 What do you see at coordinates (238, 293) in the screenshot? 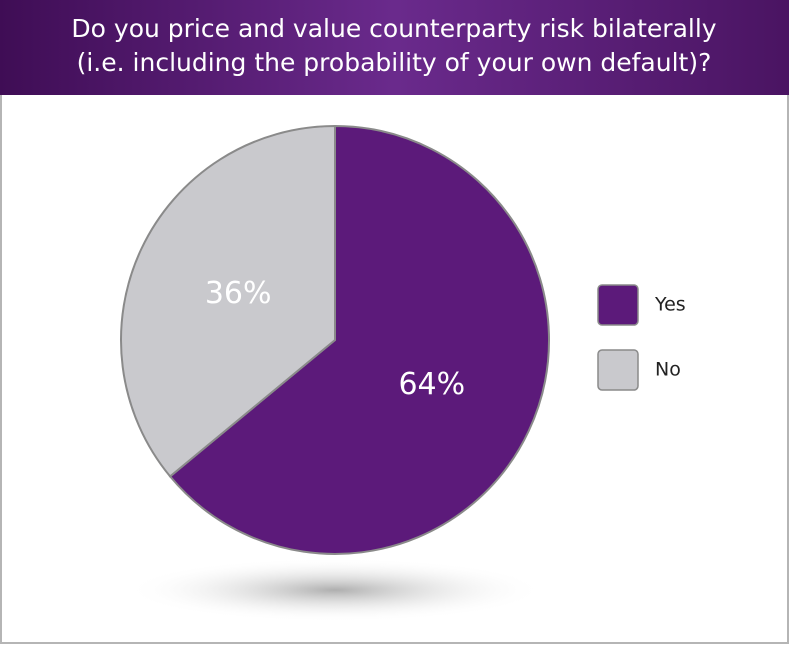
I see `data-label: 36%` at bounding box center [238, 293].